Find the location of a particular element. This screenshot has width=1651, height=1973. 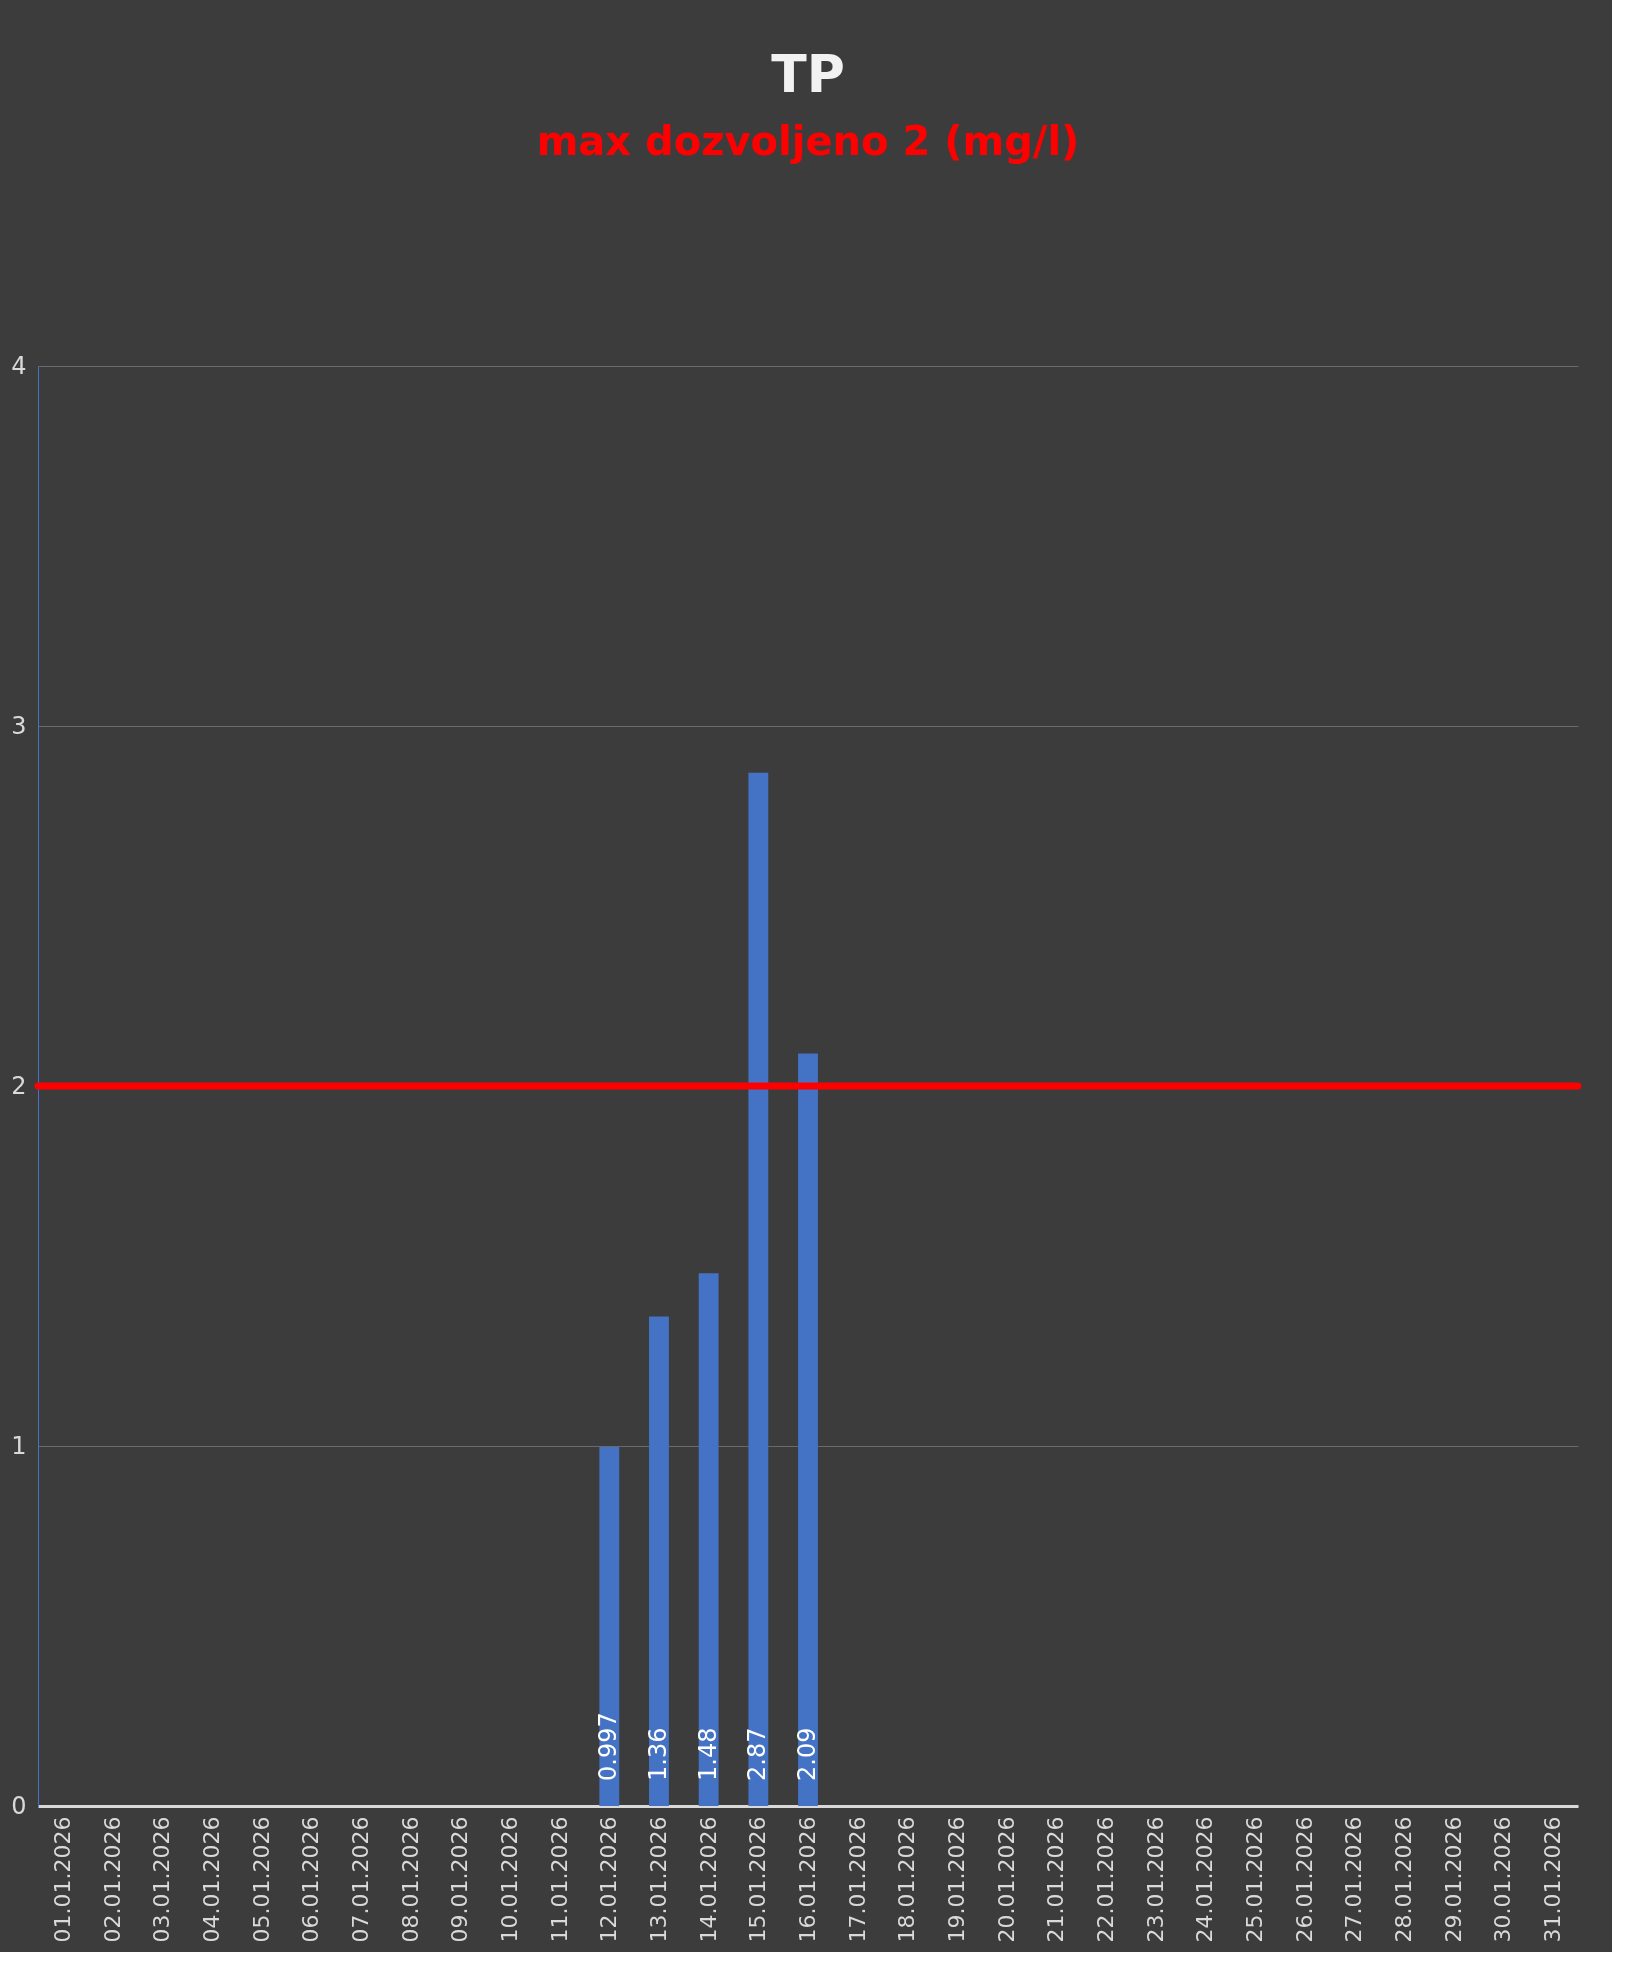

x-tick-label: 25.01.2026 is located at coordinates (1255, 1879).